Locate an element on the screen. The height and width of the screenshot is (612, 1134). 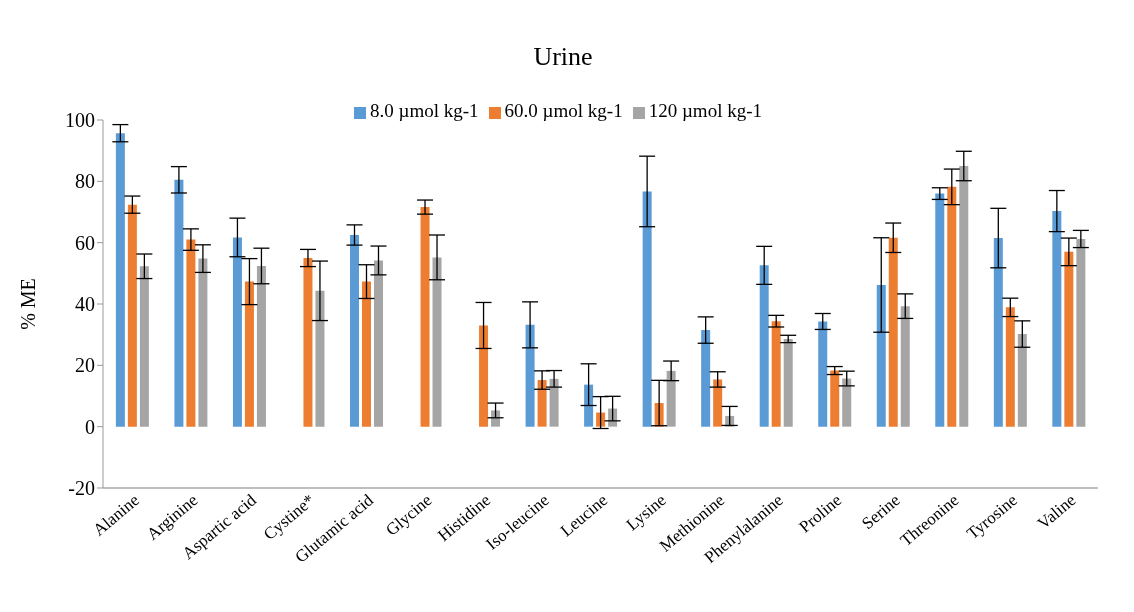
y-tick-label: 60 is located at coordinates (85, 242).